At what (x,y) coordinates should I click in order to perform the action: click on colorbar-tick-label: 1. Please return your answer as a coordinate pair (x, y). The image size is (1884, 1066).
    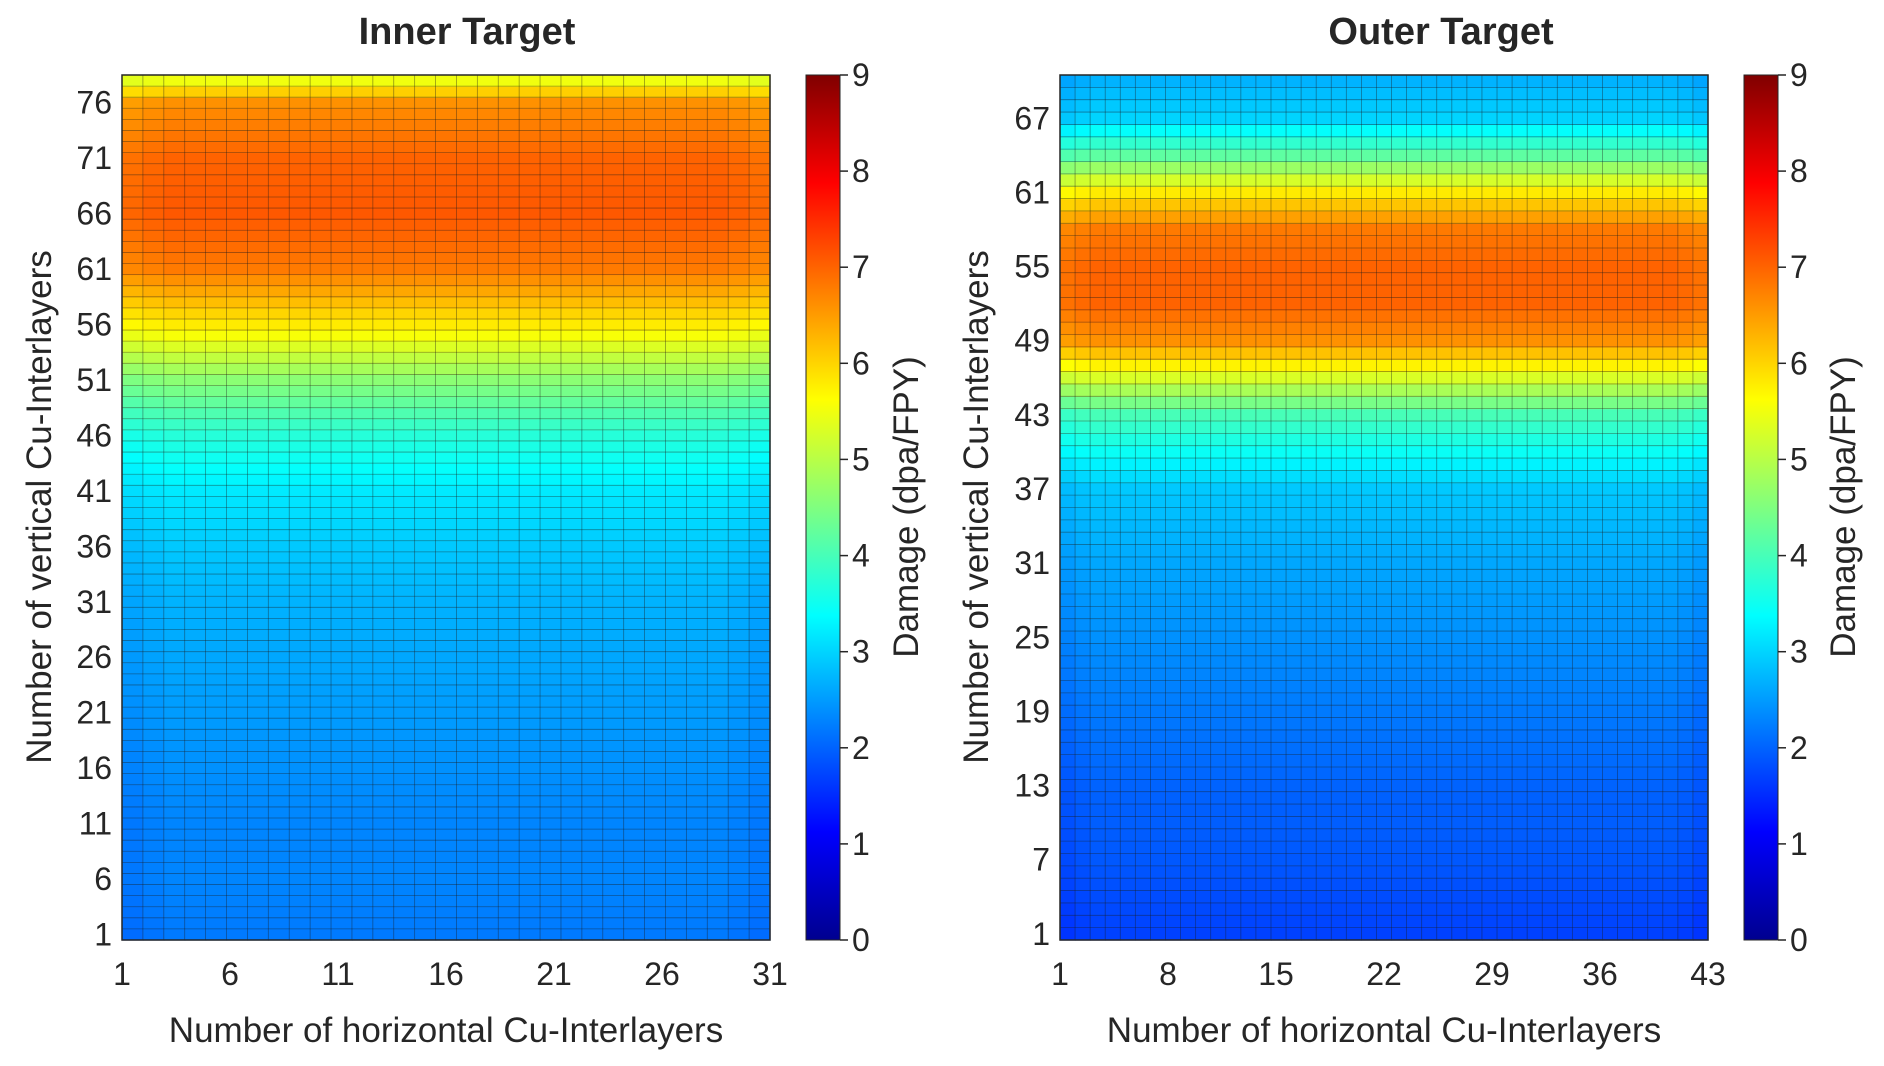
    Looking at the image, I should click on (861, 844).